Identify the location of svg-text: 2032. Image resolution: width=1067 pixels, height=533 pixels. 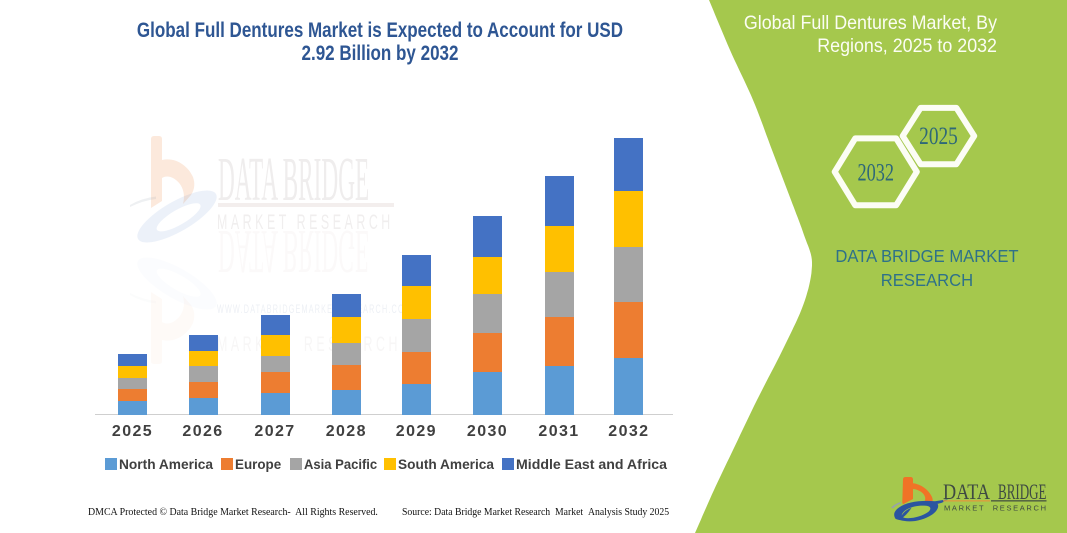
(875, 173).